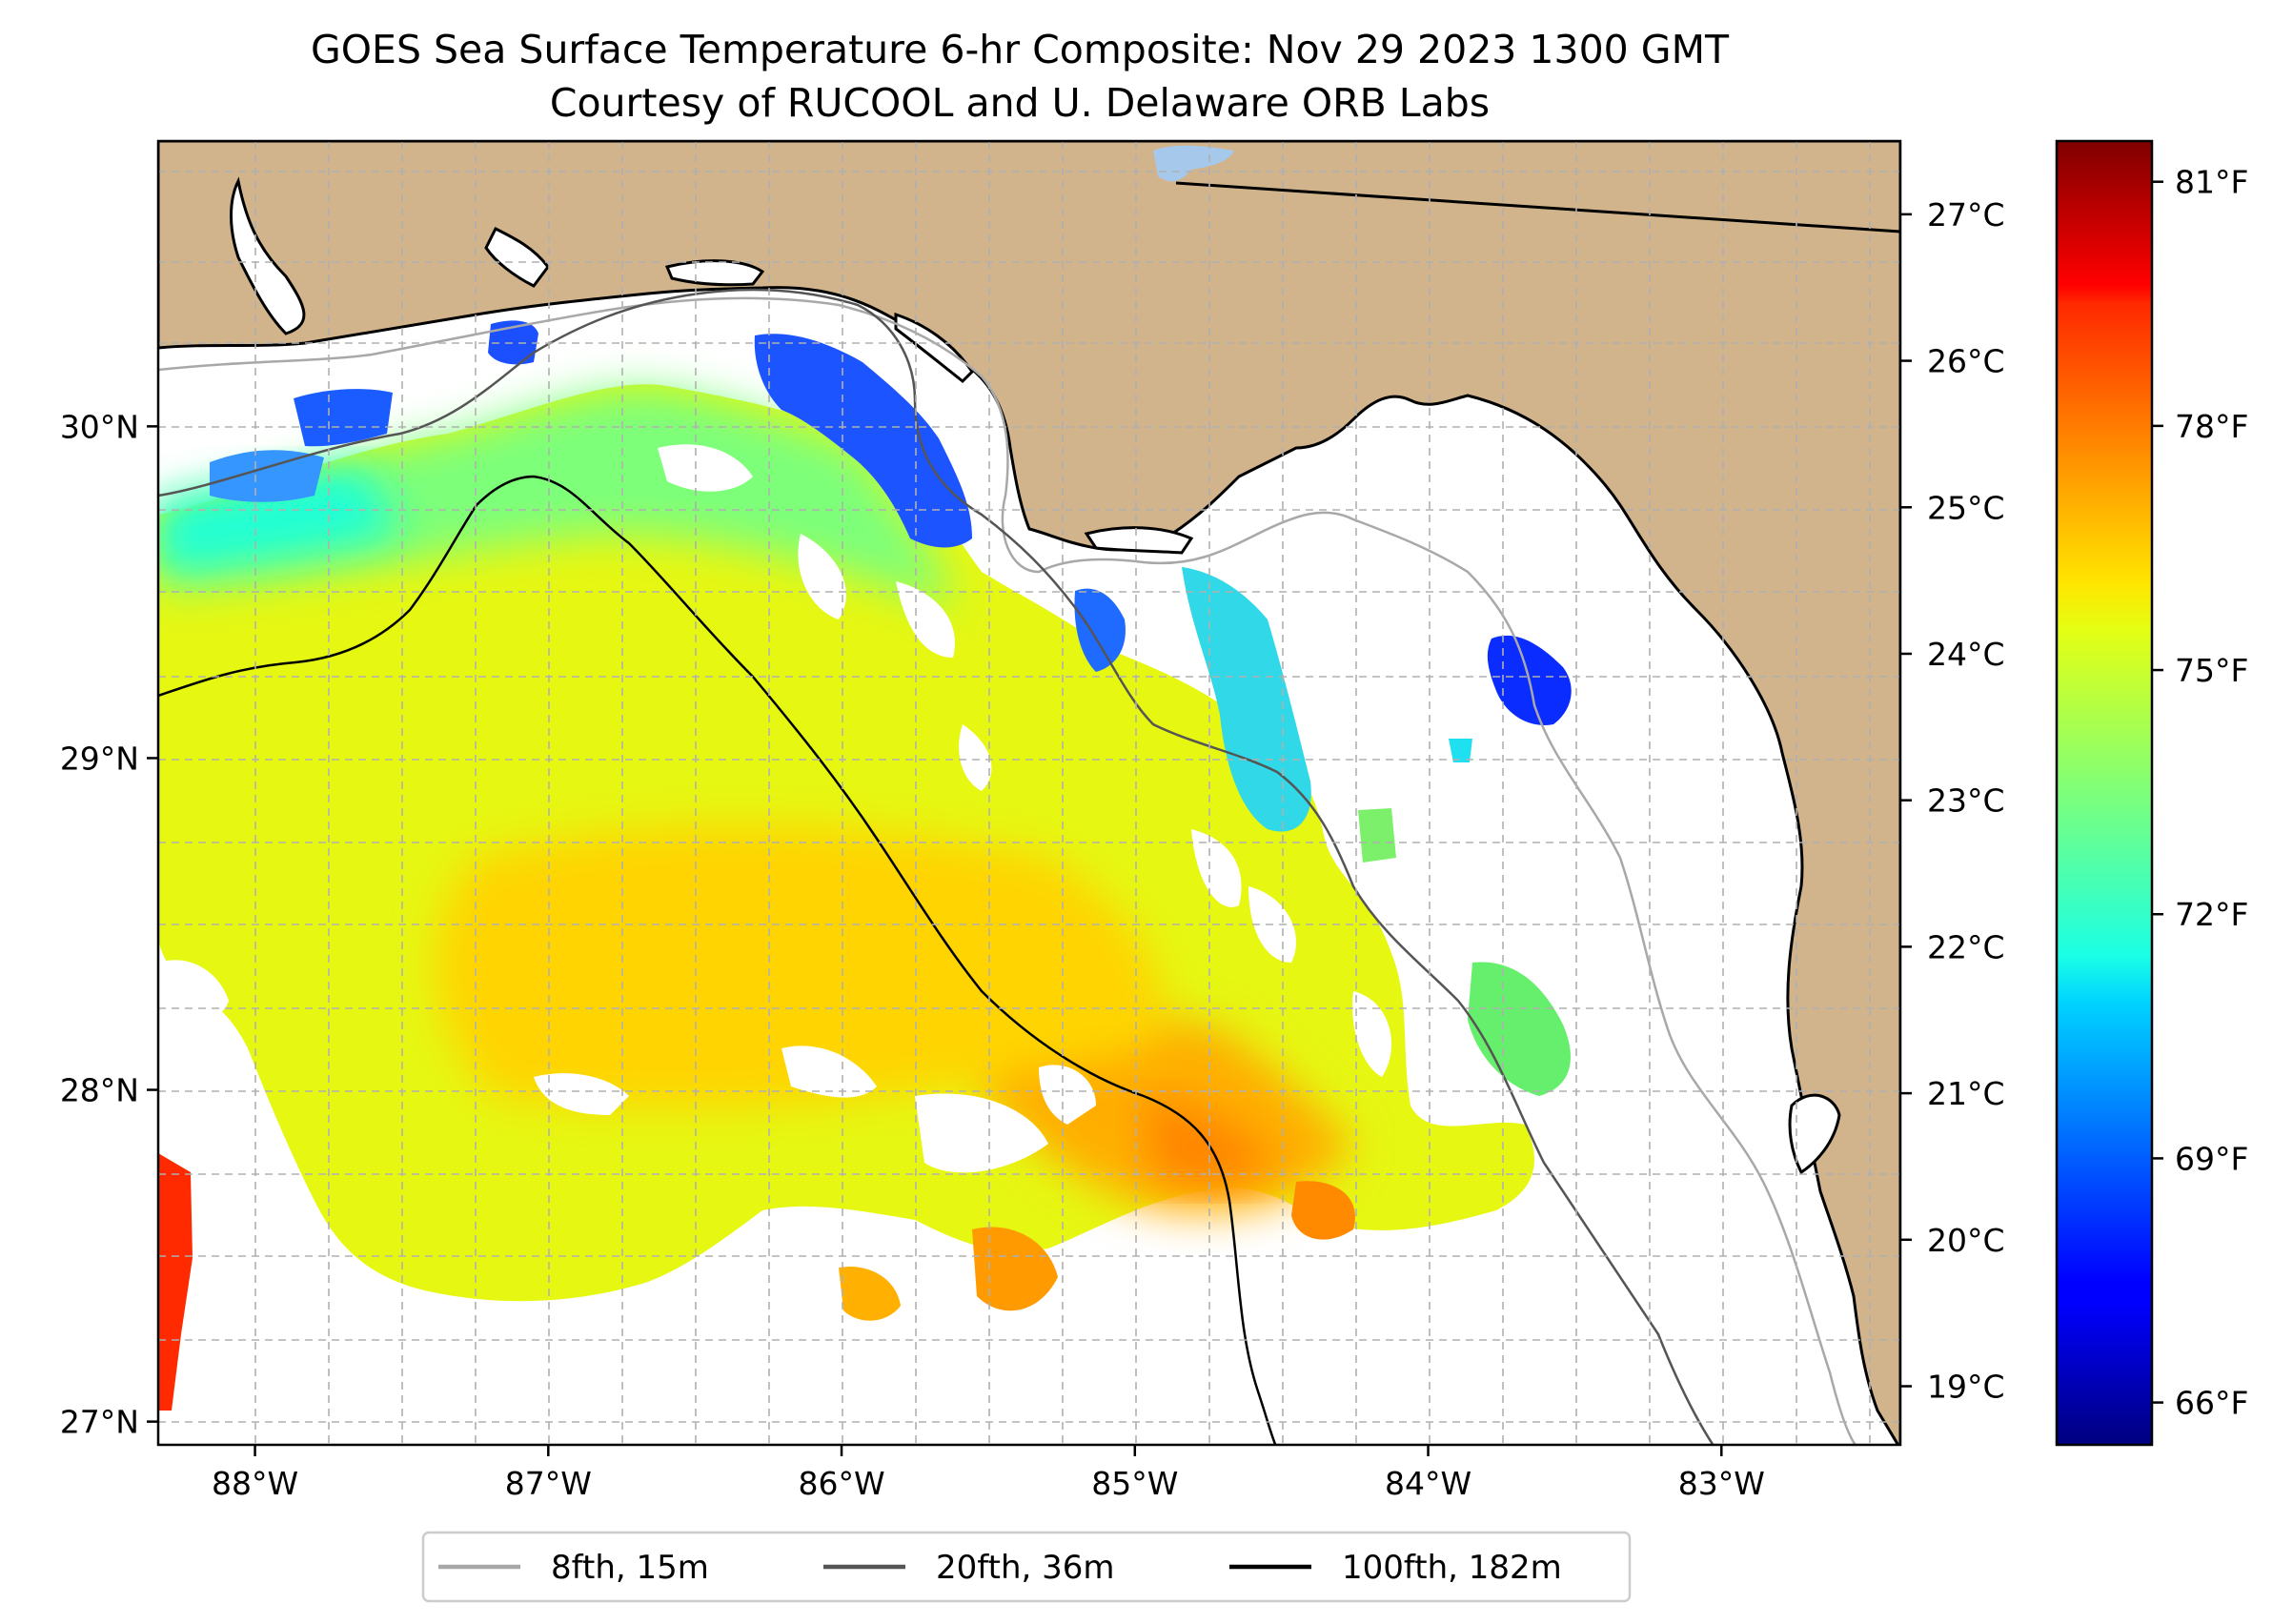 Image resolution: width=2293 pixels, height=1624 pixels. I want to click on celsius-tick-label: 23°C, so click(1966, 801).